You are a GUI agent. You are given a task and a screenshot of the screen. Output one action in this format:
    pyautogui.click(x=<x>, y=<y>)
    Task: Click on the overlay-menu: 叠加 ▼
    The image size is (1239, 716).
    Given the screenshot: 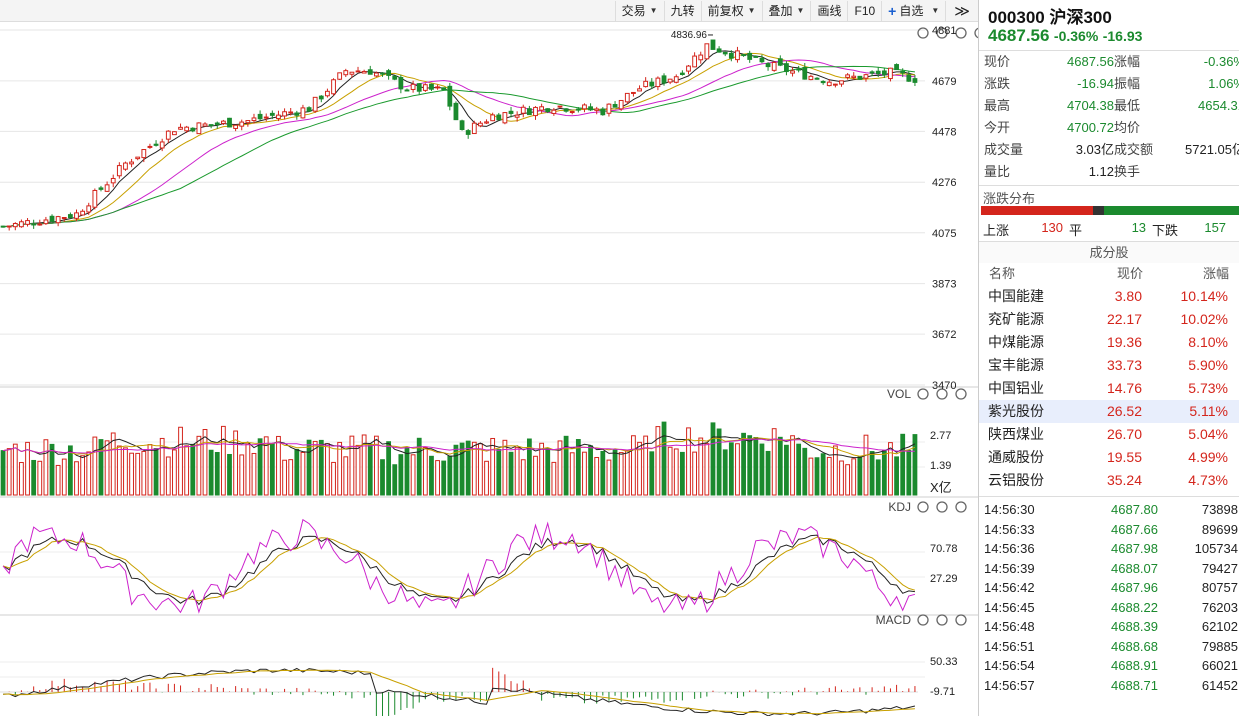 What is the action you would take?
    pyautogui.click(x=786, y=10)
    